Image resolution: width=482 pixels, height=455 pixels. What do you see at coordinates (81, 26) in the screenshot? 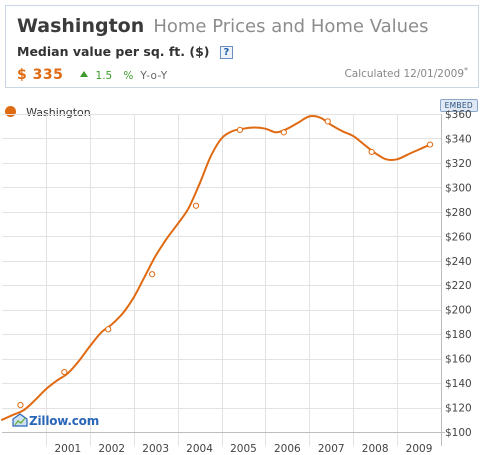
I see `place-name: Washington` at bounding box center [81, 26].